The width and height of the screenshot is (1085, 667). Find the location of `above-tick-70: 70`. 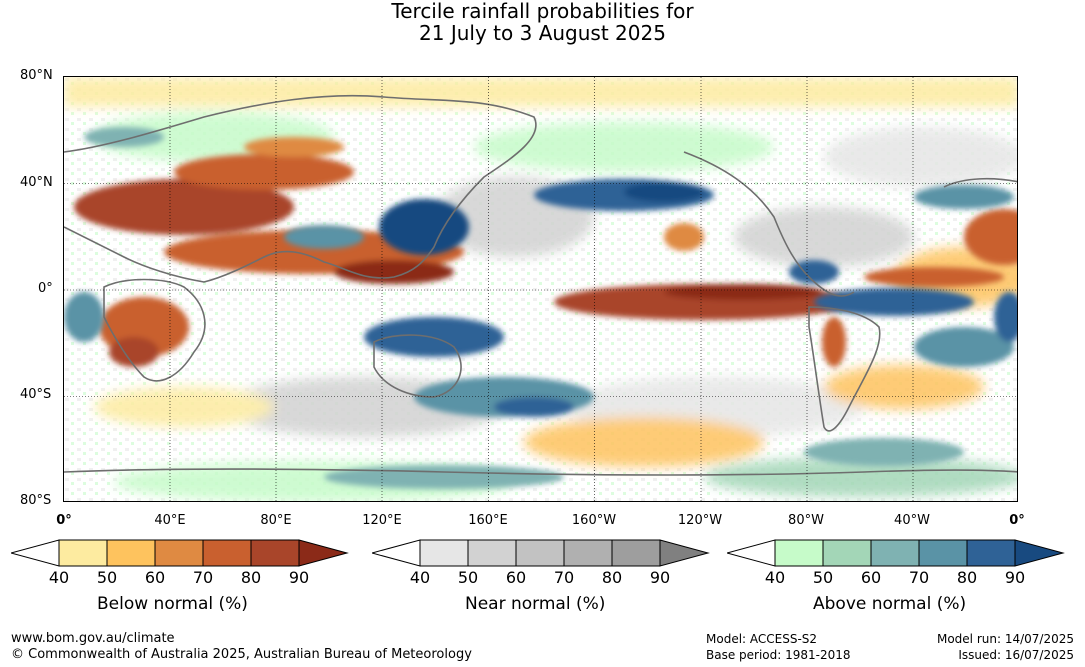

above-tick-70: 70 is located at coordinates (919, 577).